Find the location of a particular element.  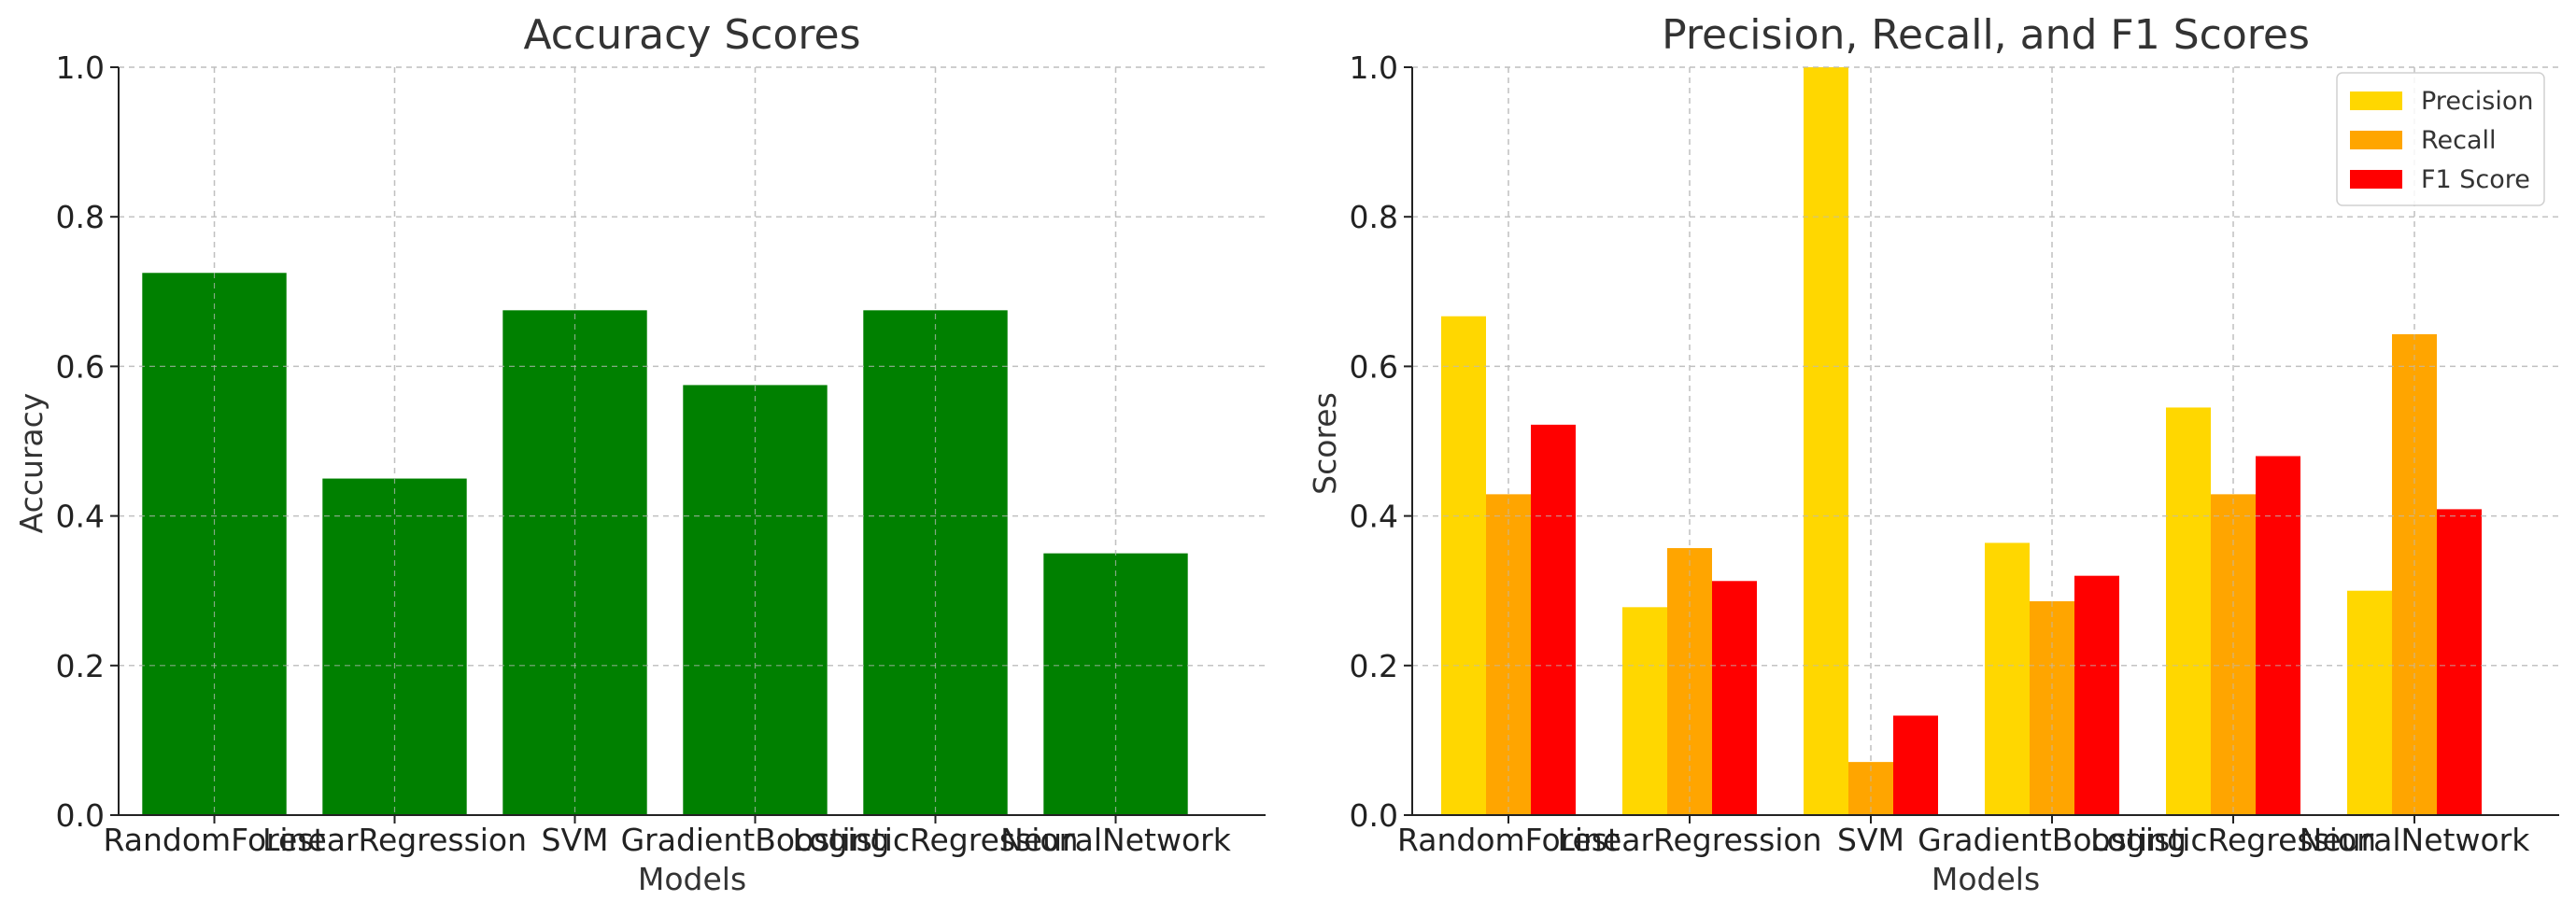

accuracy-x-tick-label: RandomForest is located at coordinates (215, 840).